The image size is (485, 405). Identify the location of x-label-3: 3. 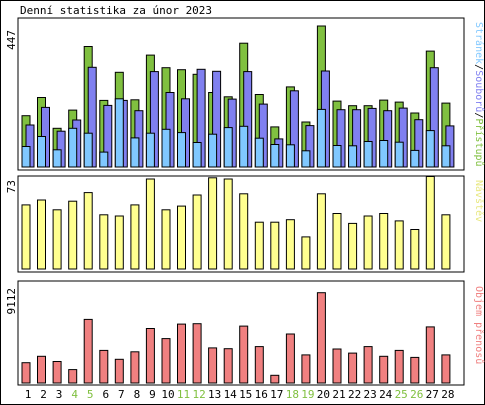
(59, 394).